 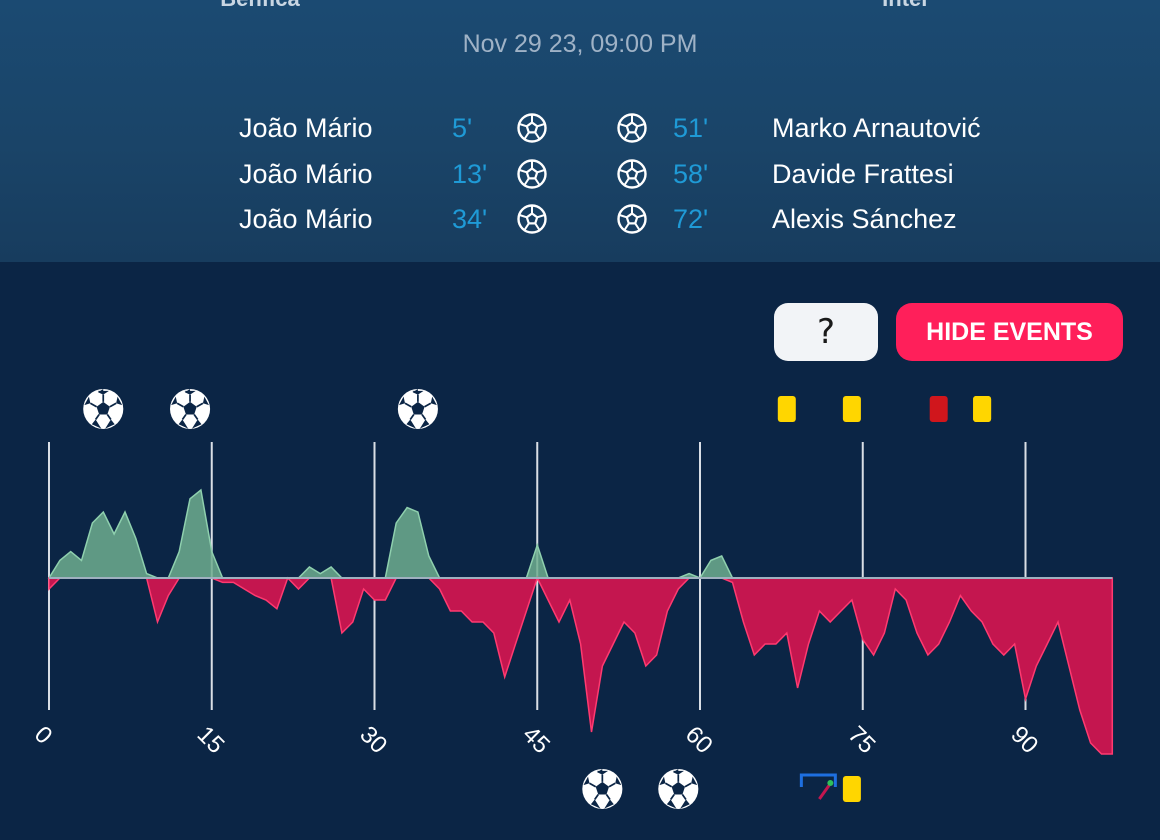 What do you see at coordinates (818, 786) in the screenshot?
I see `substitution-icon` at bounding box center [818, 786].